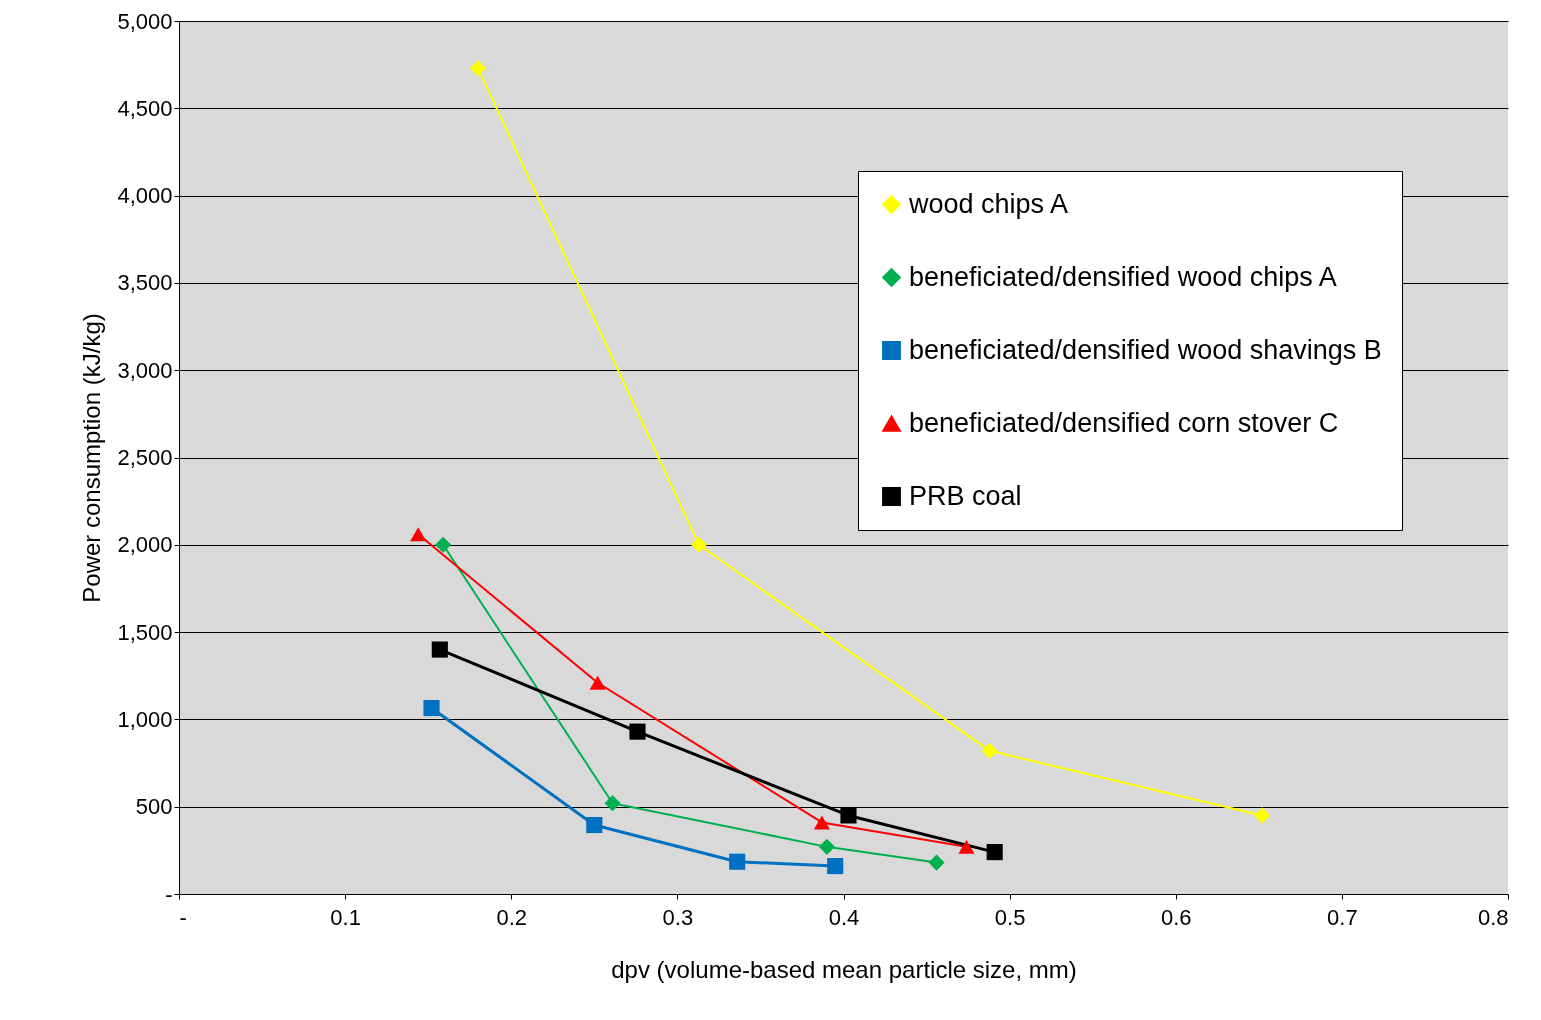  What do you see at coordinates (145, 283) in the screenshot?
I see `y-tick-label: 3,500` at bounding box center [145, 283].